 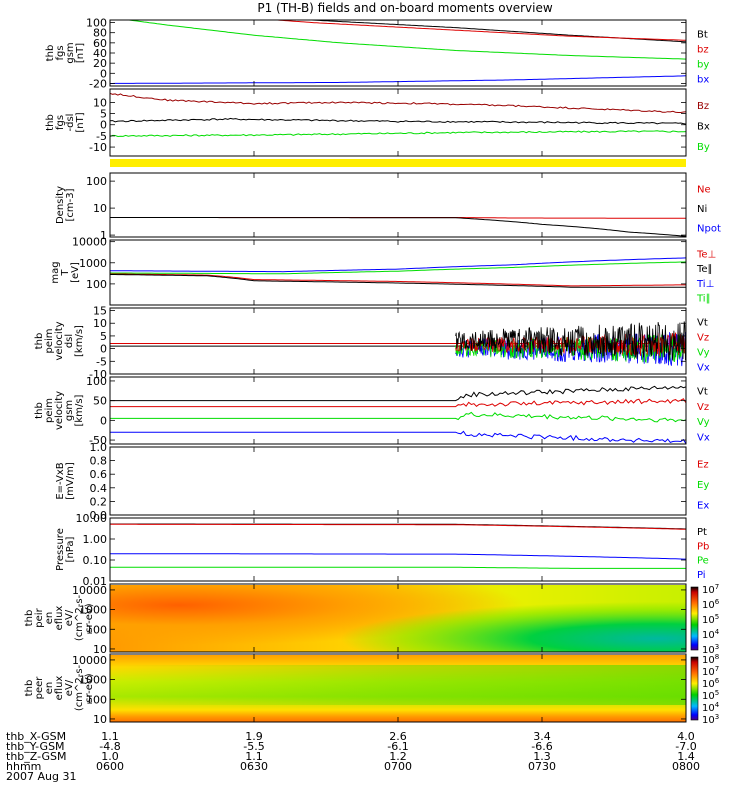 What do you see at coordinates (685, 746) in the screenshot?
I see `ephem-value: -7.0` at bounding box center [685, 746].